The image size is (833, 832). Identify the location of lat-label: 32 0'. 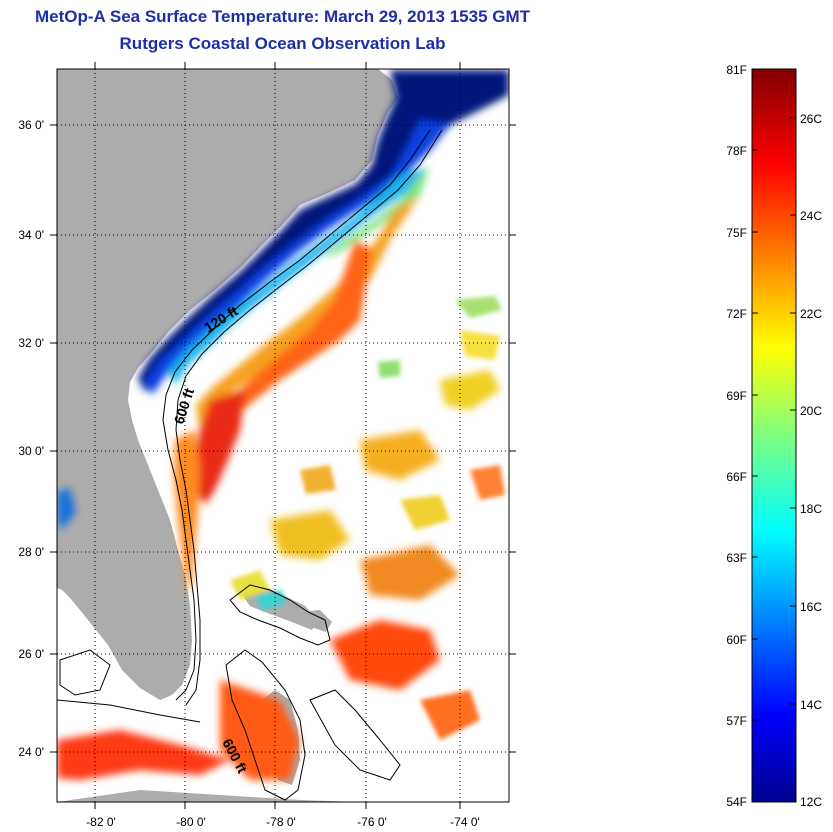
(31, 343).